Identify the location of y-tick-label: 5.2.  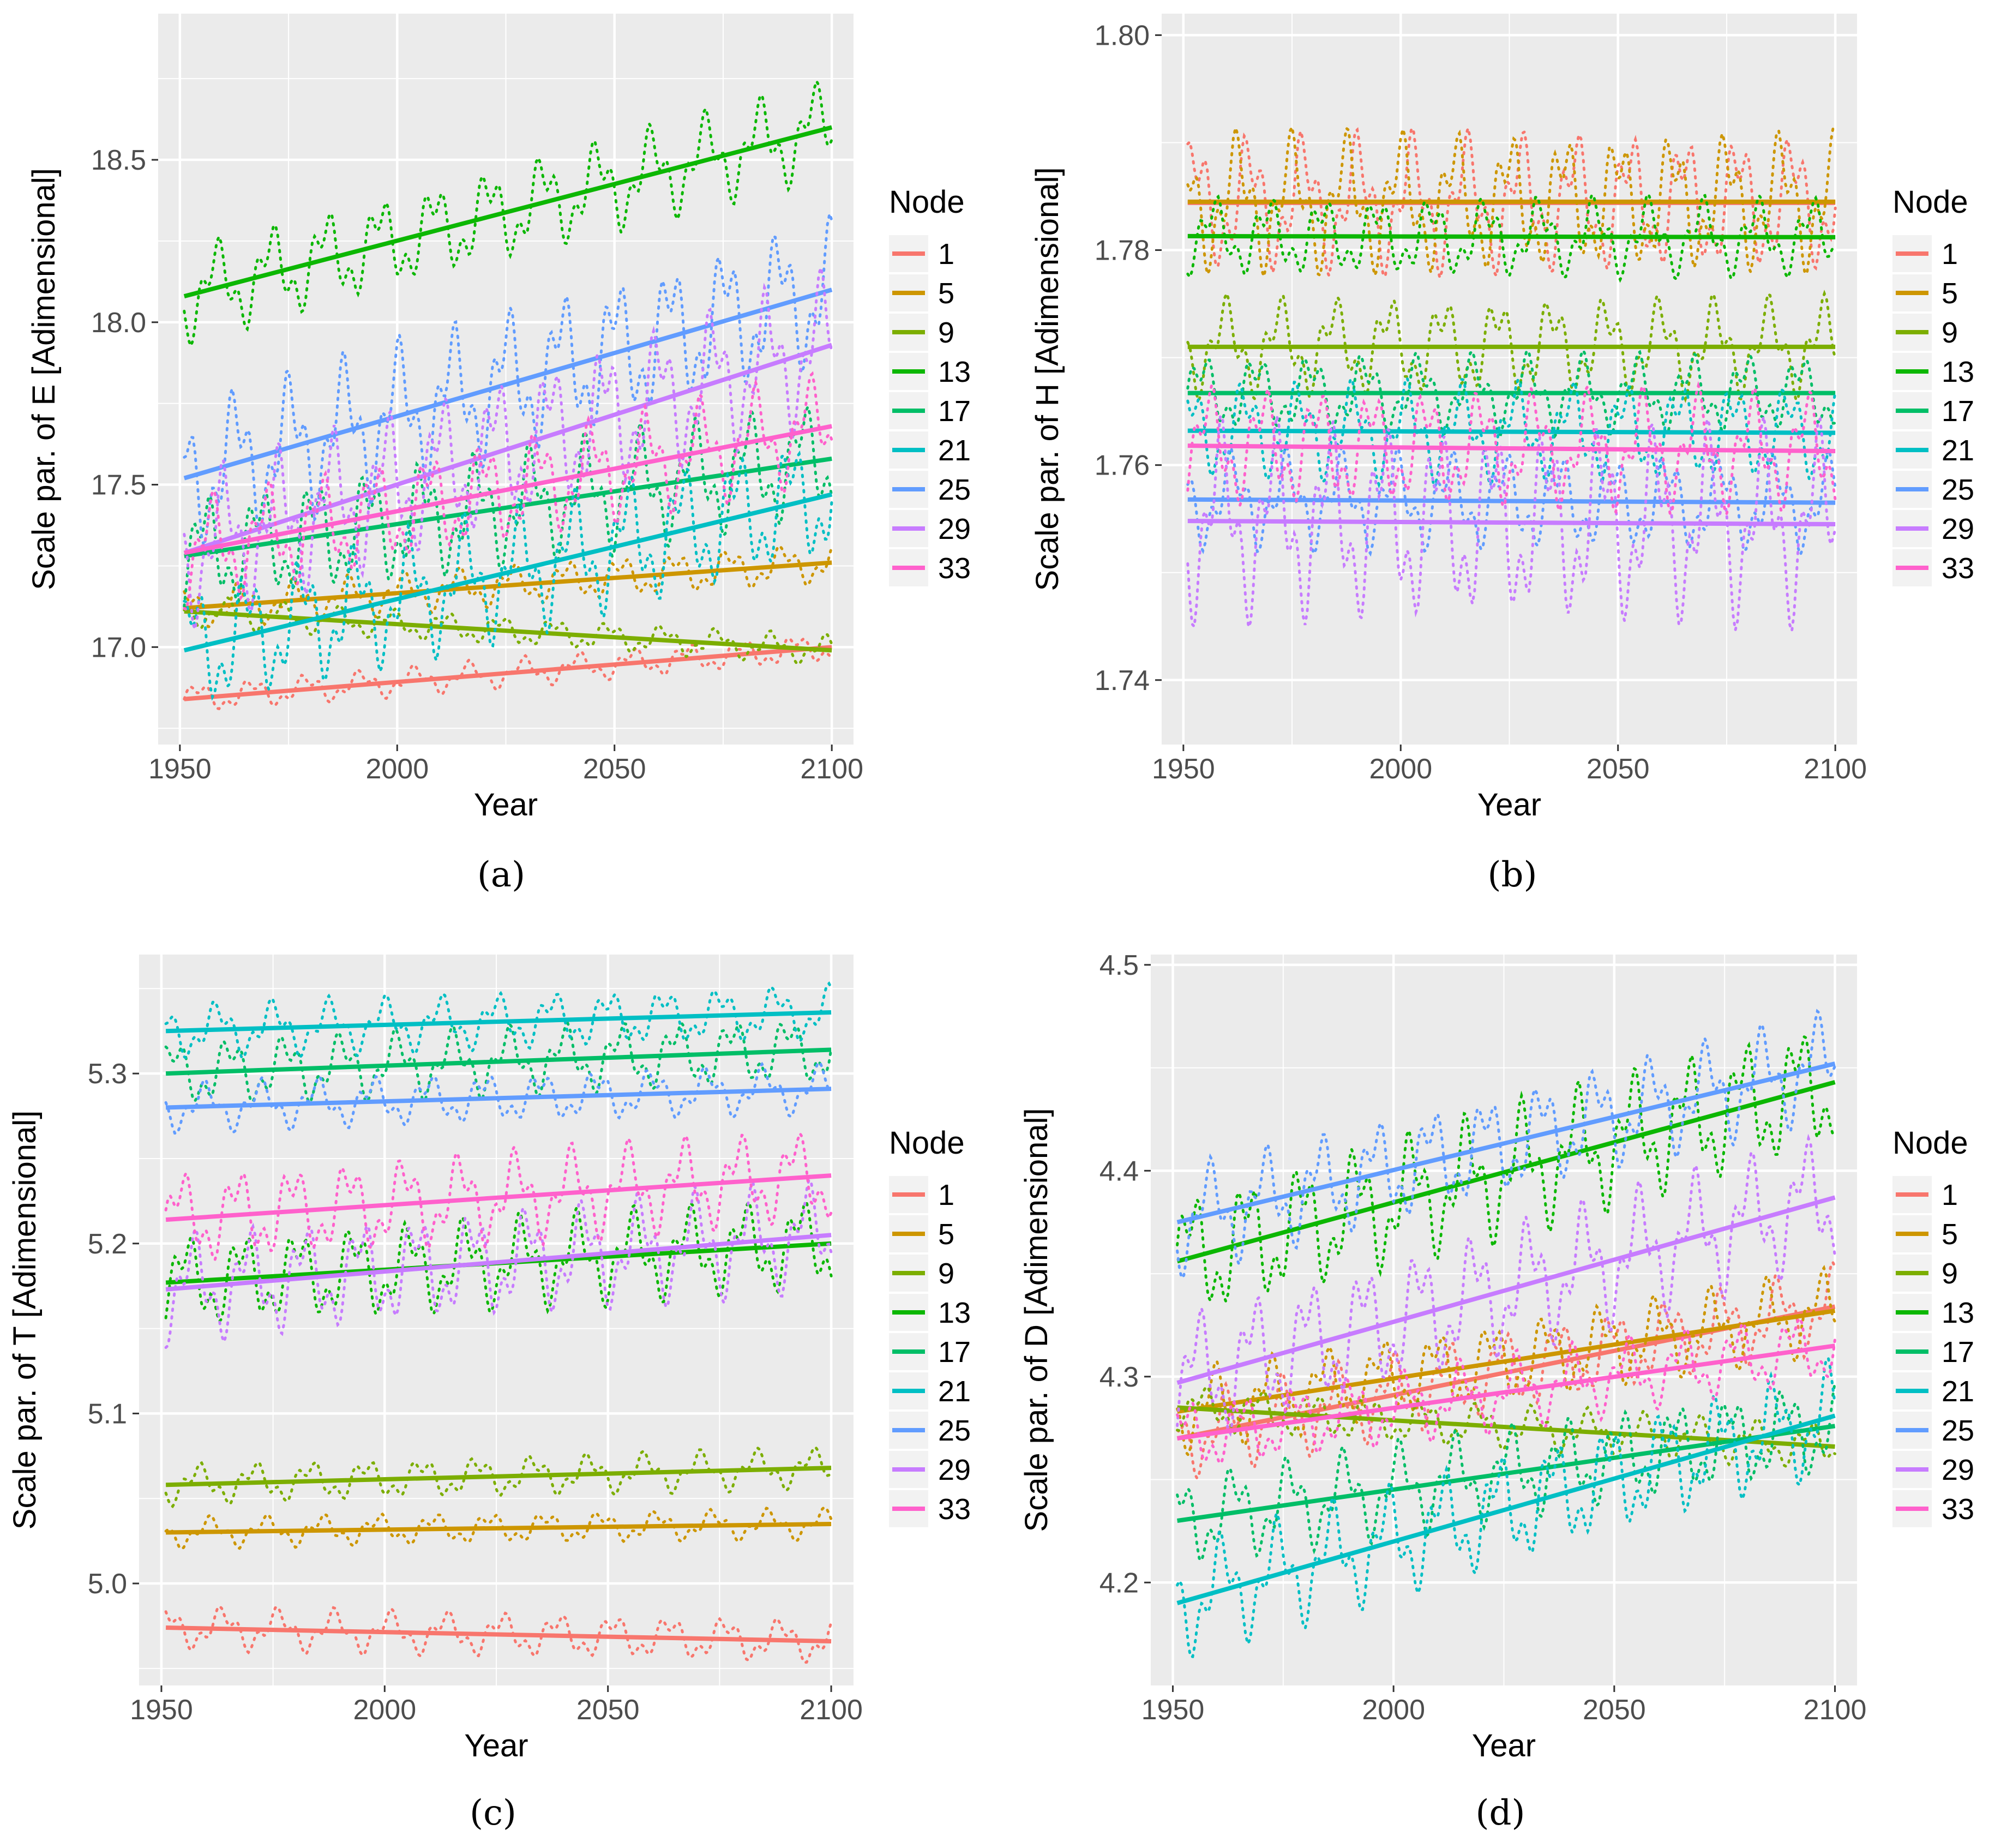
(107, 1244).